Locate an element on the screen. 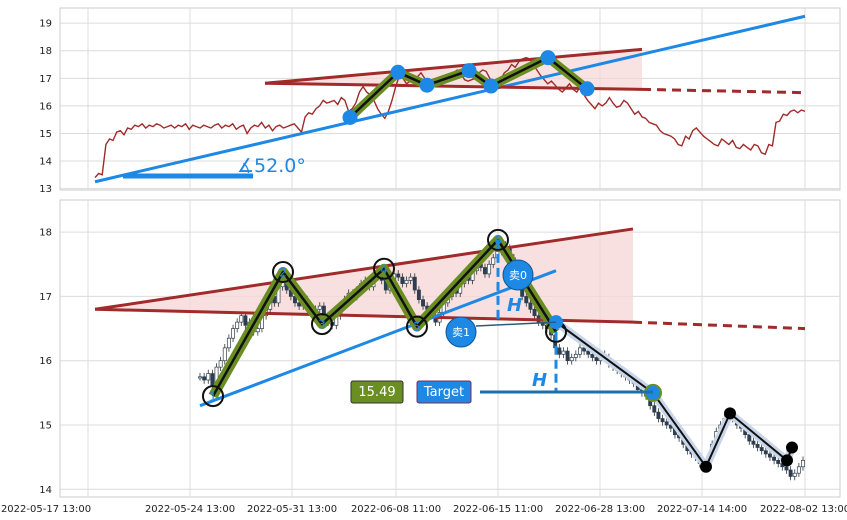 The height and width of the screenshot is (520, 847). pivot-label: 4 is located at coordinates (384, 269).